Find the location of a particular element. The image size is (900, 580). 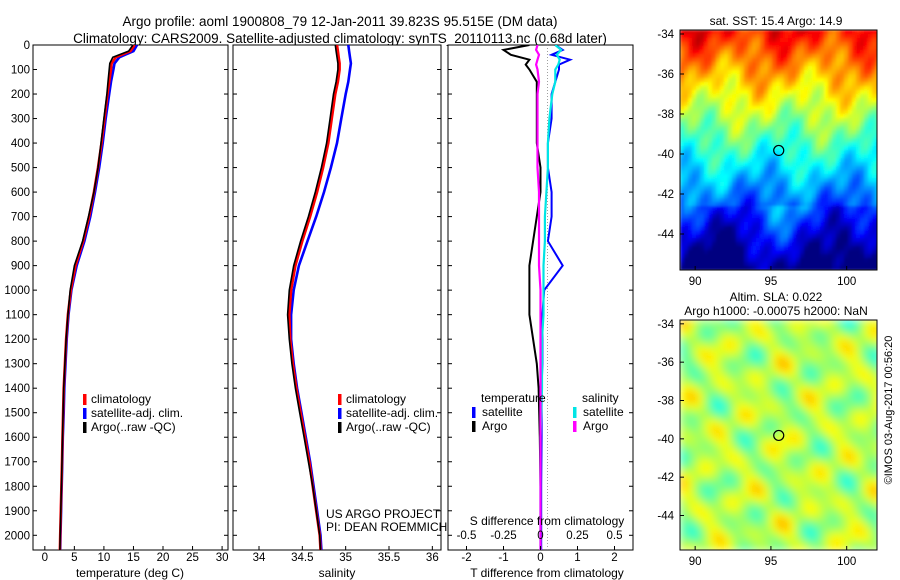

legend-label: Argo is located at coordinates (495, 426).